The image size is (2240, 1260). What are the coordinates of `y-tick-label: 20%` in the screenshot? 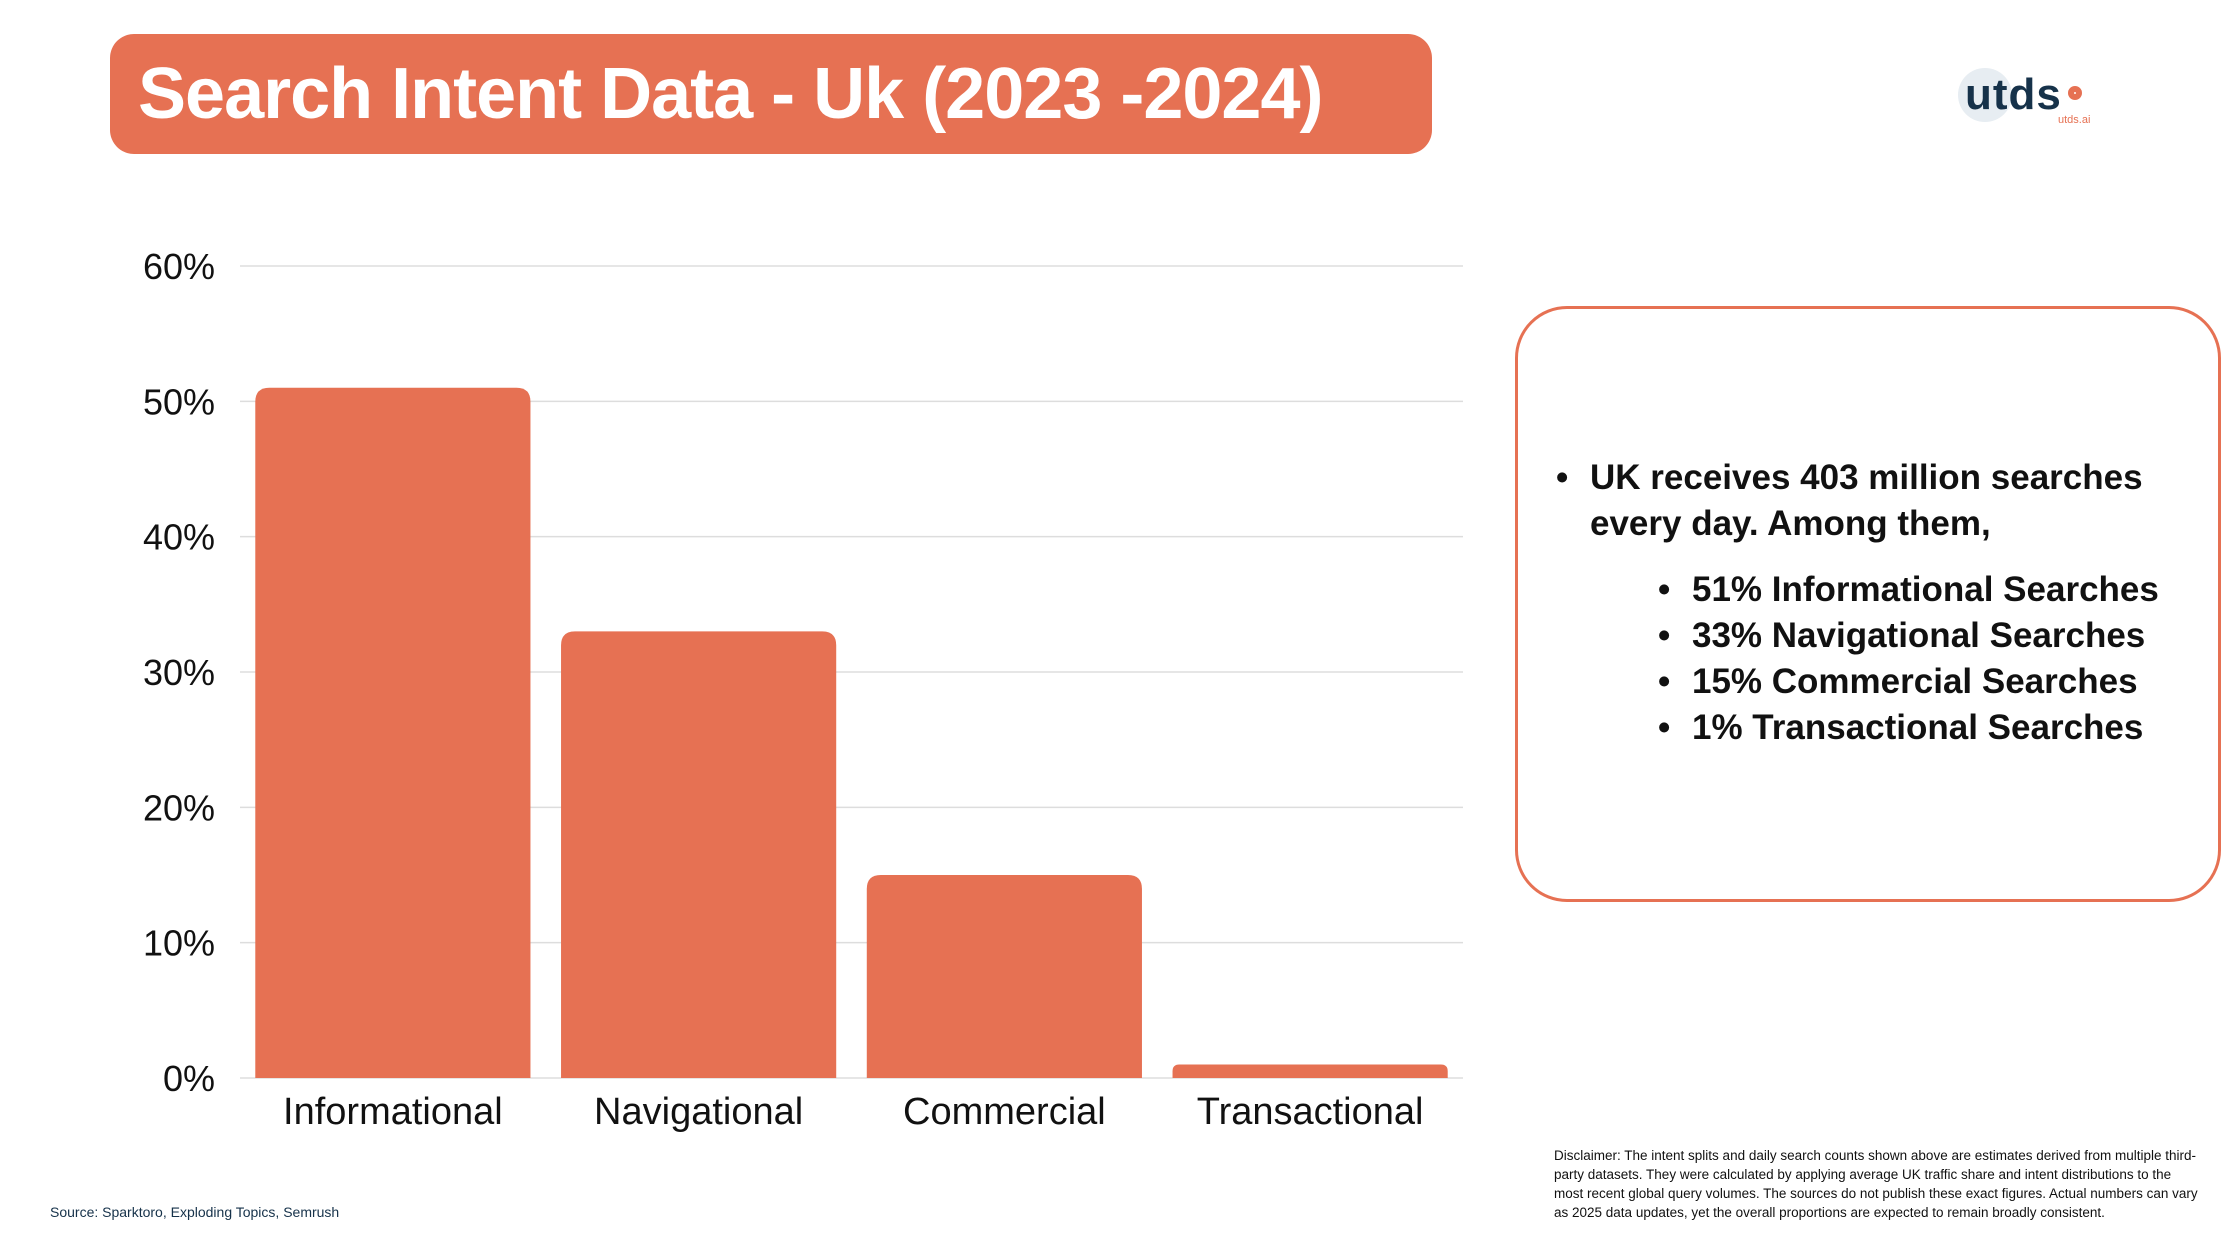 It's located at (179, 807).